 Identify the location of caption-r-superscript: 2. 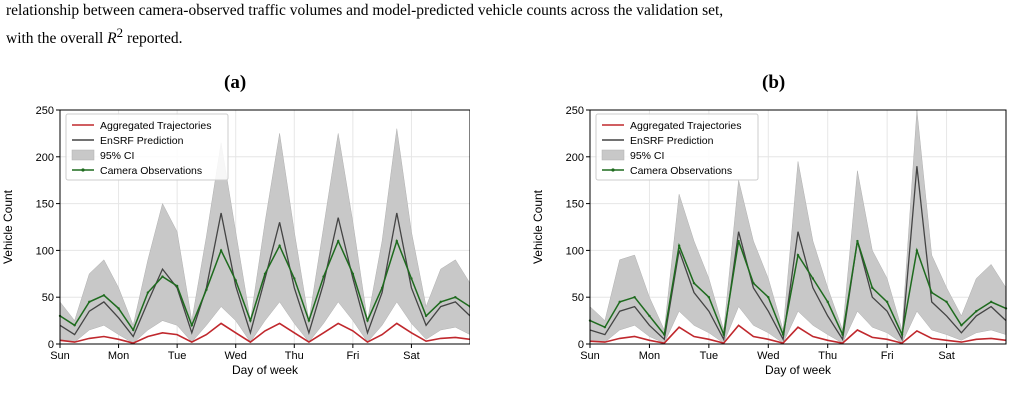
(120, 32).